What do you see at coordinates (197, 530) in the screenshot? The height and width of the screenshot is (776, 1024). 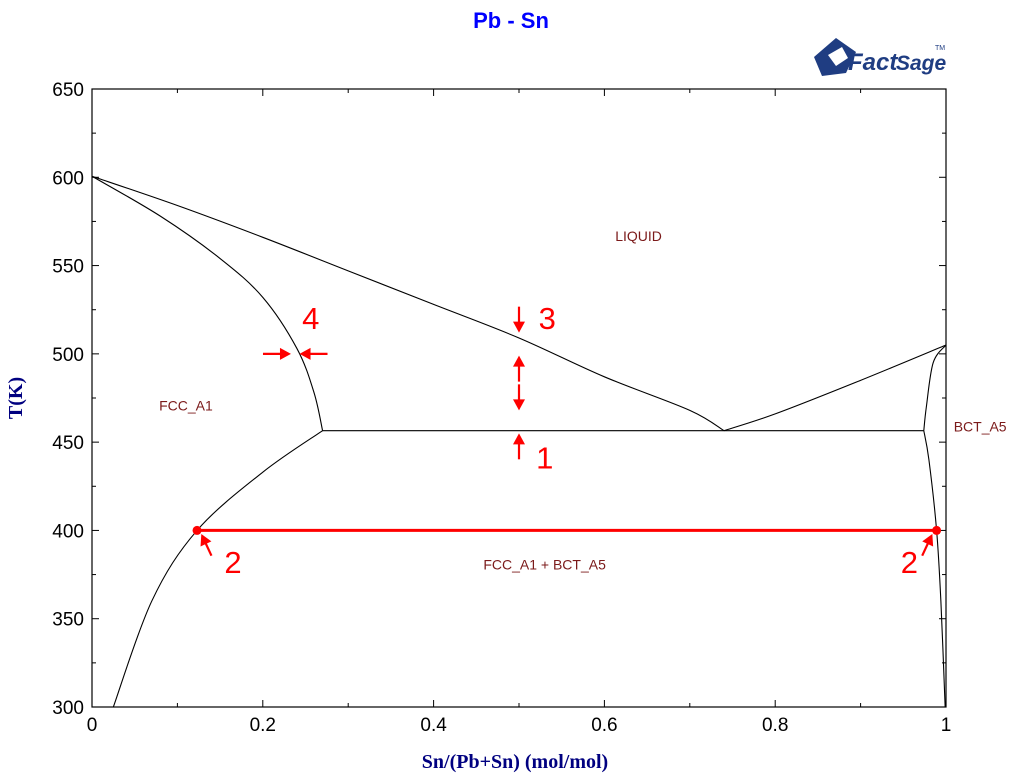 I see `tie-line-endpoint-left` at bounding box center [197, 530].